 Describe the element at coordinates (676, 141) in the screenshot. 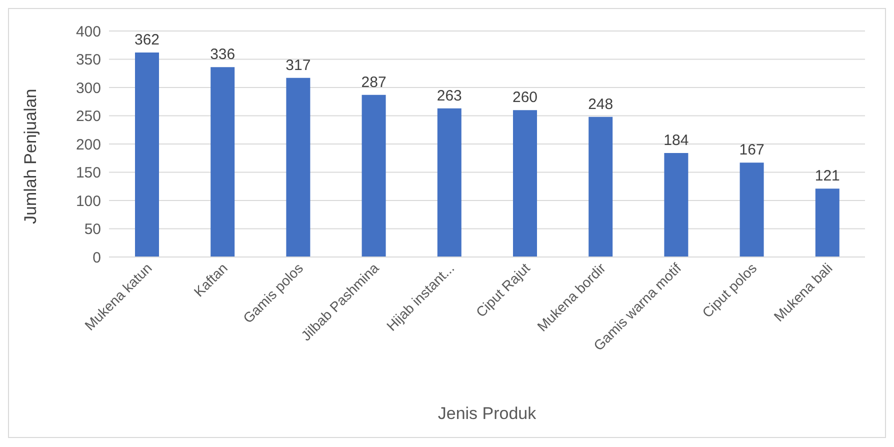

I see `data-label: 184` at that location.